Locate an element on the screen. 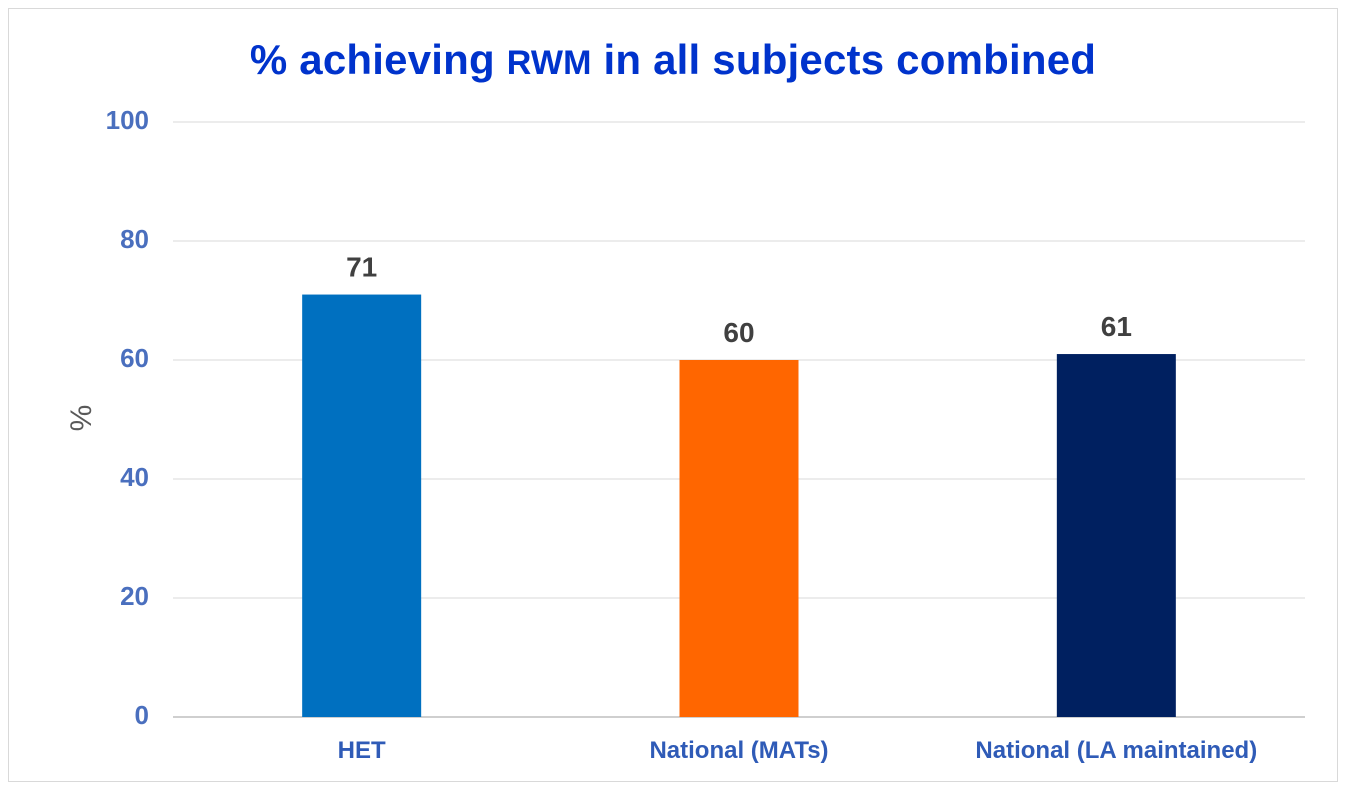  title-rwm: RWM is located at coordinates (549, 63).